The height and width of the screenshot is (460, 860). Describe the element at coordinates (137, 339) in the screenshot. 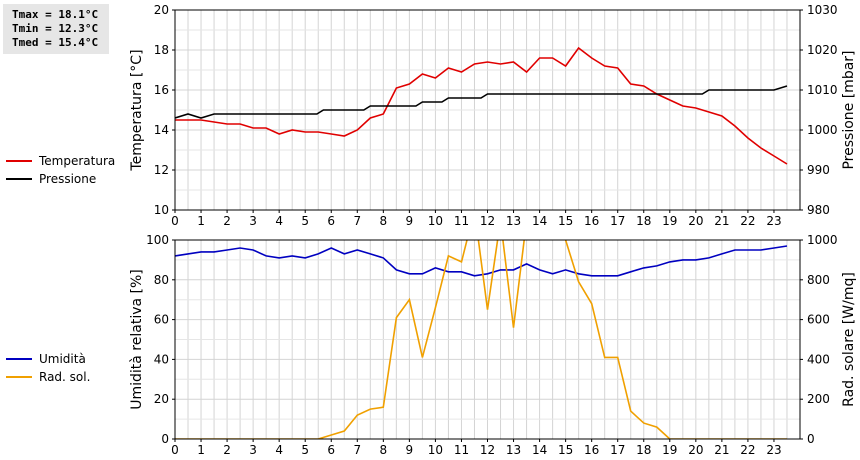

I see `y-axis-label: Umidità relativa [%]` at that location.